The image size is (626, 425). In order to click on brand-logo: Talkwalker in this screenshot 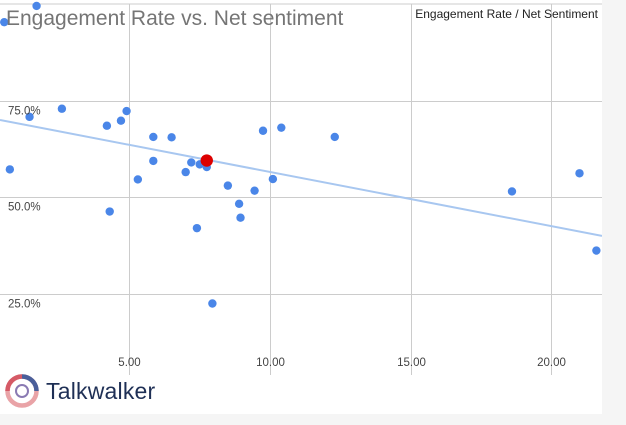, I will do `click(79, 391)`.